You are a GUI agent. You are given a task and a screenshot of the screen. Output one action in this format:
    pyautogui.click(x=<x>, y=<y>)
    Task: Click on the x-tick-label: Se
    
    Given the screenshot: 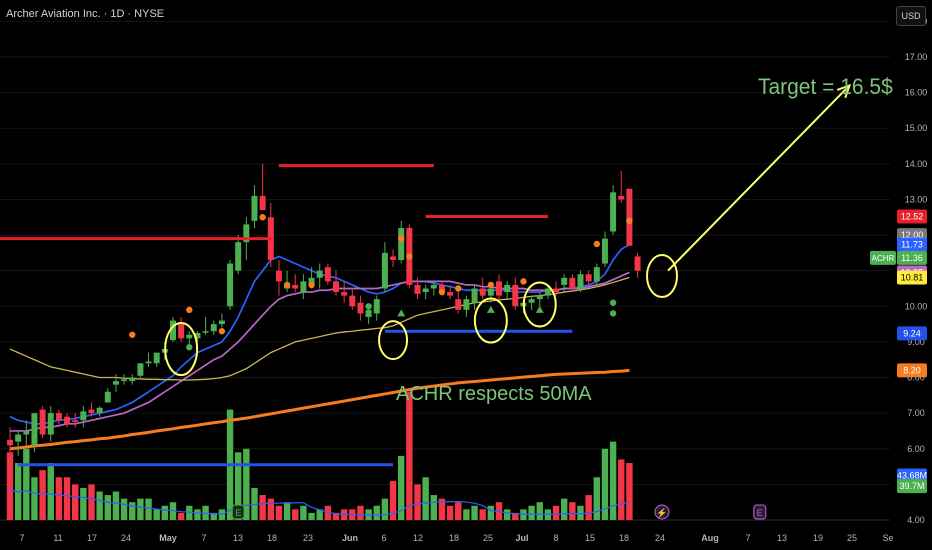 What is the action you would take?
    pyautogui.click(x=887, y=538)
    